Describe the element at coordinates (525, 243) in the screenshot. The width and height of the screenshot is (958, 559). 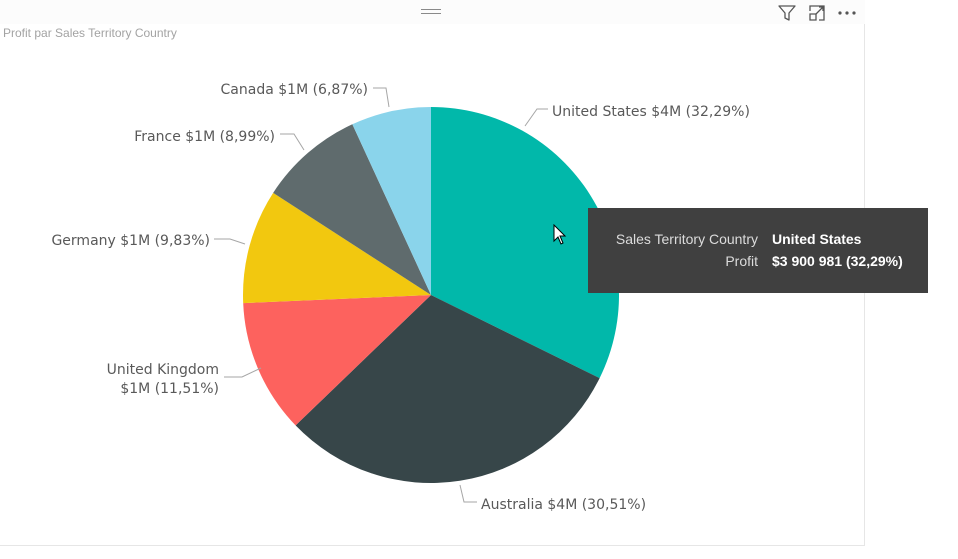
I see `pie-slice-united-states` at that location.